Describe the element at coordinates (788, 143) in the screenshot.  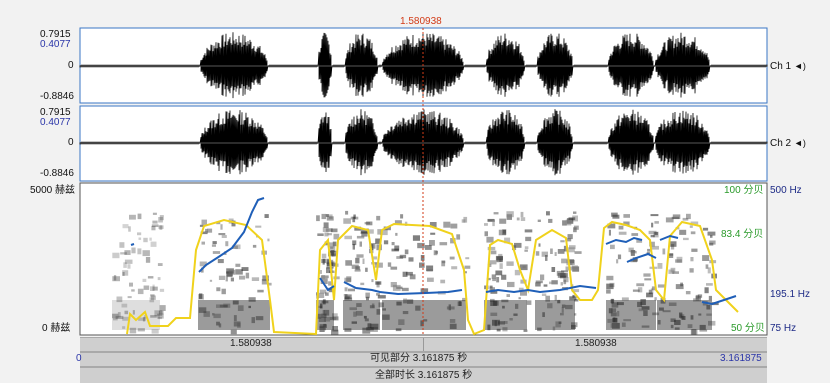
I see `channel-2-label: Ch 2 ◄)` at that location.